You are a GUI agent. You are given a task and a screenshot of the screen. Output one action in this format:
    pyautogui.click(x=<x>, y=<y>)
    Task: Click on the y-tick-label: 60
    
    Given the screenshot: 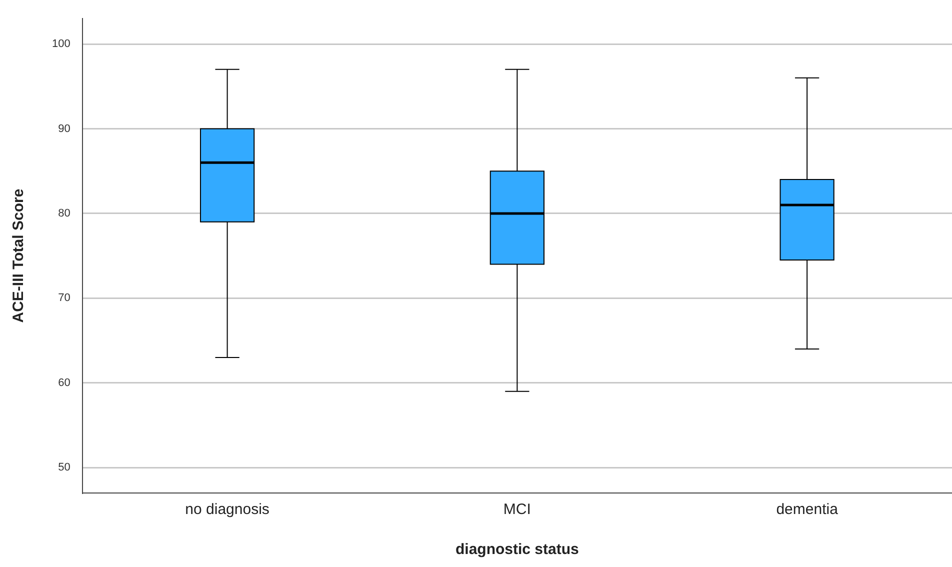 What is the action you would take?
    pyautogui.click(x=64, y=382)
    